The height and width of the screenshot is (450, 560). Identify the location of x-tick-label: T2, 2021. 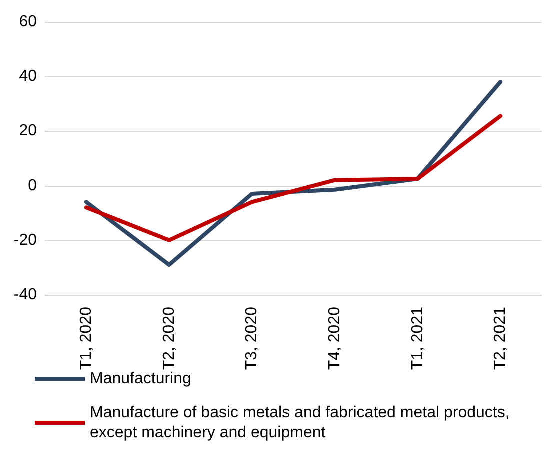
(501, 338).